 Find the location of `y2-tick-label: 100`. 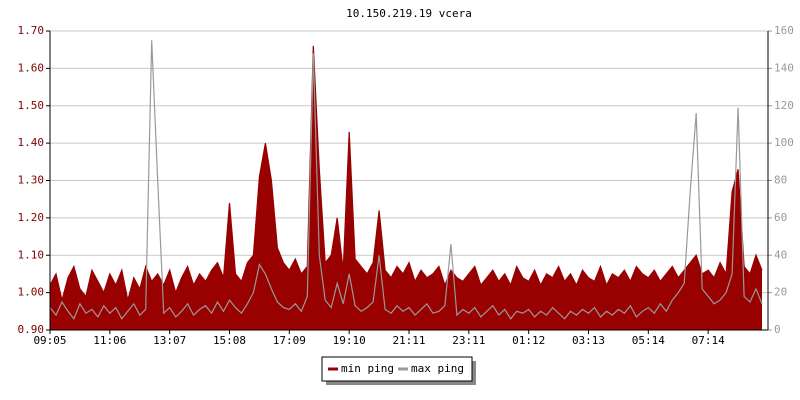

y2-tick-label: 100 is located at coordinates (784, 142).